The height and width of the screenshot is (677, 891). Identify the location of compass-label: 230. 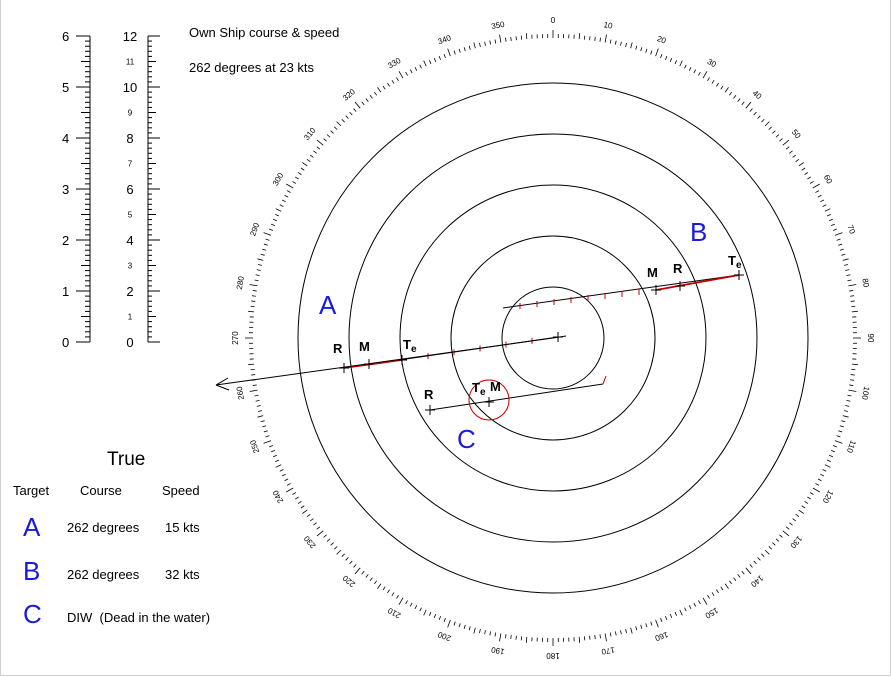
(310, 542).